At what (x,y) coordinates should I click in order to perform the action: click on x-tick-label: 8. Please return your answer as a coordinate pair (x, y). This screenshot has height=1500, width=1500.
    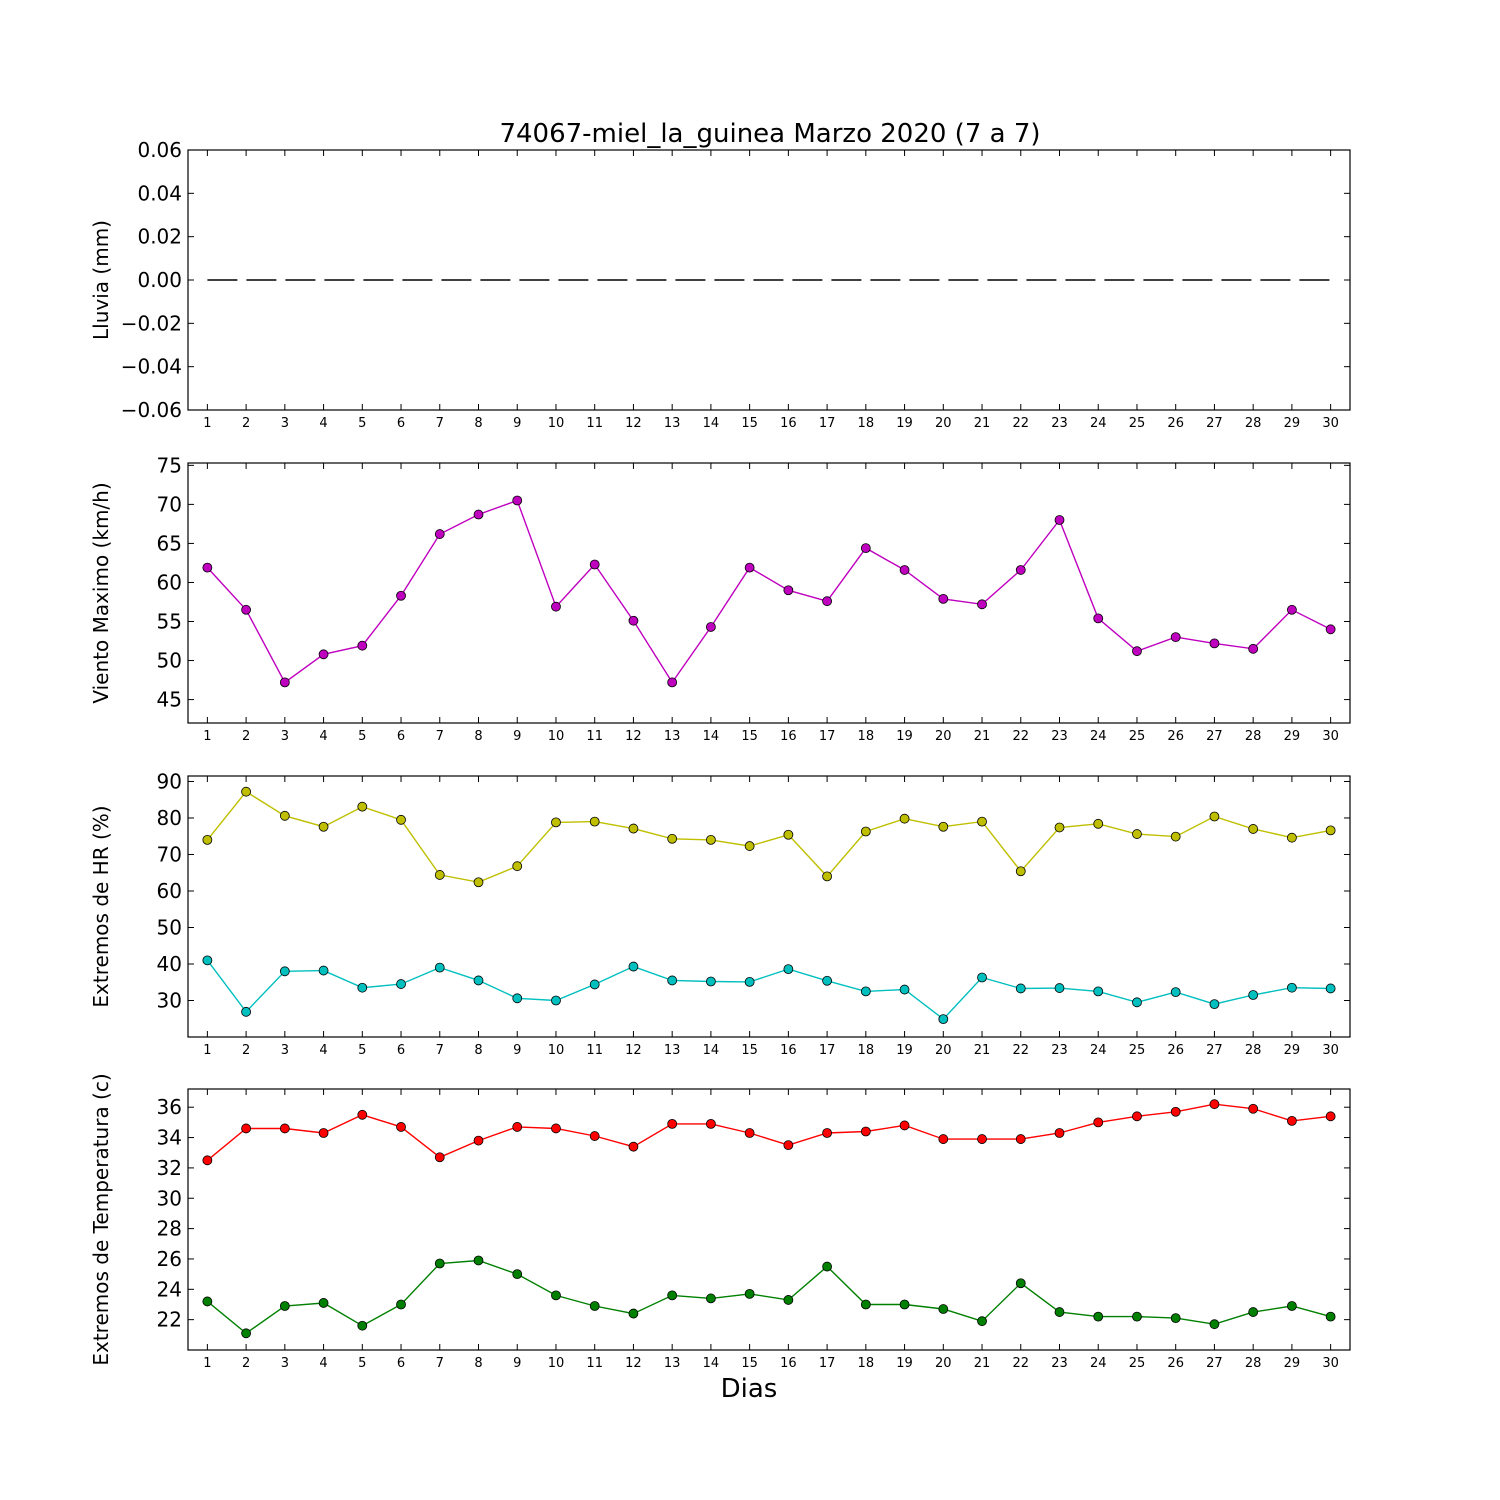
    Looking at the image, I should click on (478, 1050).